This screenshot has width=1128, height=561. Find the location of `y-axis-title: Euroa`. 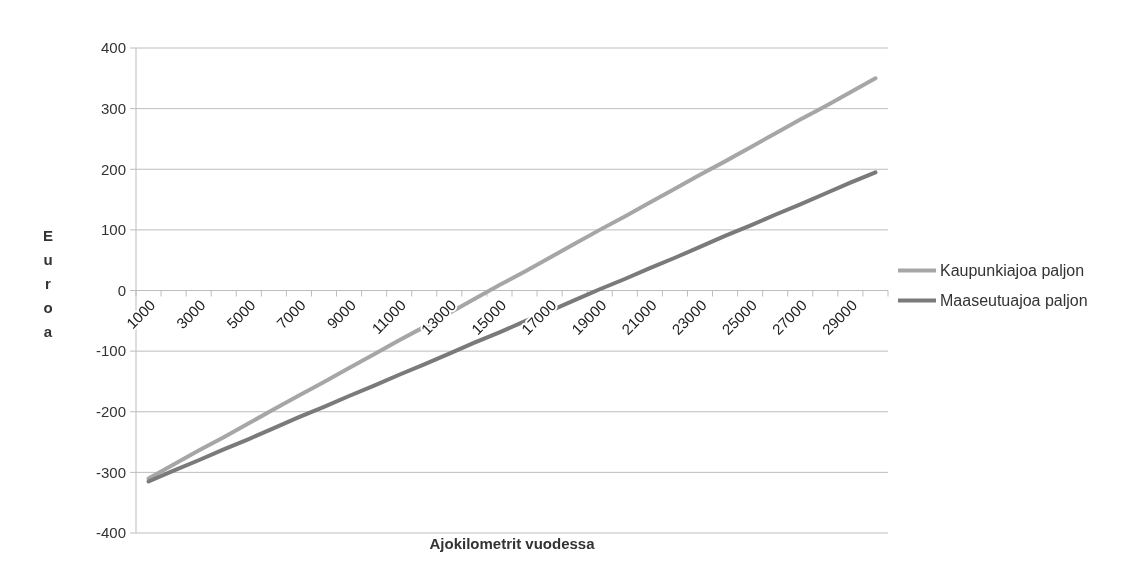

y-axis-title: Euroa is located at coordinates (48, 283).